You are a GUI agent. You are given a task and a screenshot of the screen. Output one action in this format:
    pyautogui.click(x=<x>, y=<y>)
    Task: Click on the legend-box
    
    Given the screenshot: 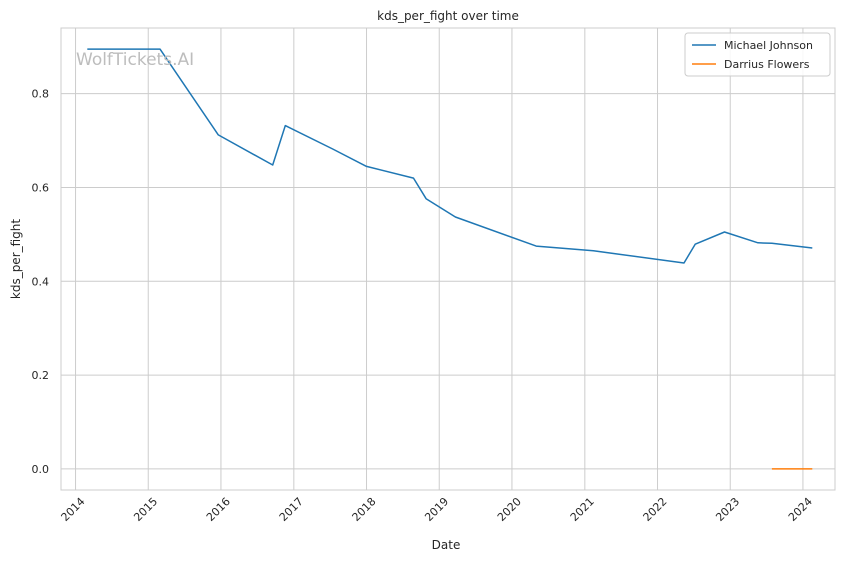 What is the action you would take?
    pyautogui.click(x=757, y=54)
    